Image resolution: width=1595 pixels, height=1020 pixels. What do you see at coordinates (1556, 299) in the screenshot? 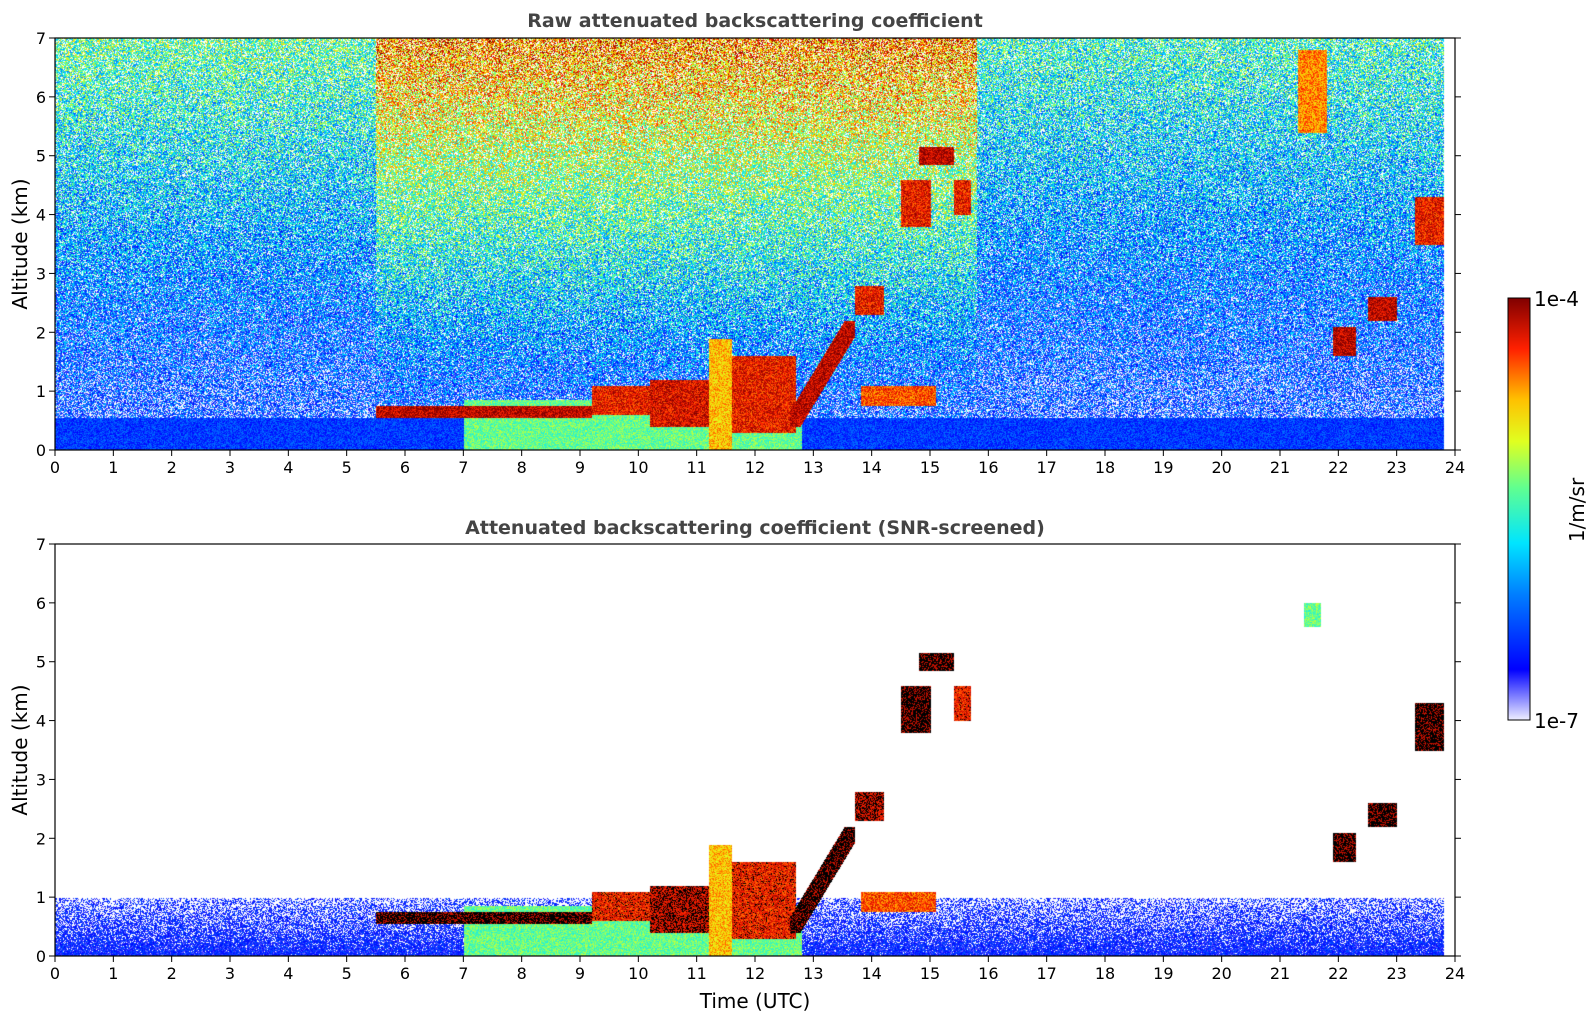
I see `colorbar-max-label: 1e-4` at bounding box center [1556, 299].